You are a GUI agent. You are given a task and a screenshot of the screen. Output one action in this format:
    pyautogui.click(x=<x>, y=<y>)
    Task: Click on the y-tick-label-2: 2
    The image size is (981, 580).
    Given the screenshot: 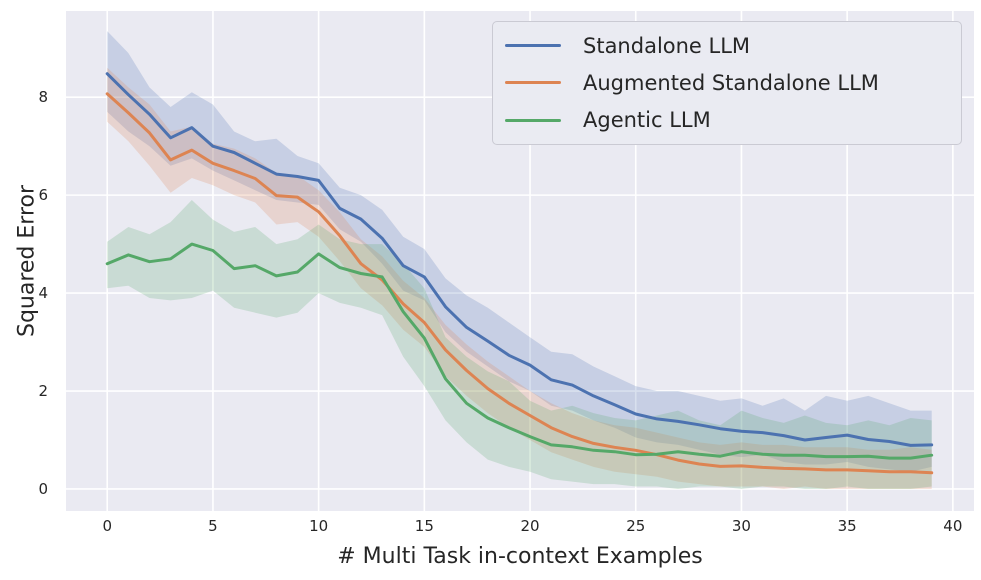 What is the action you would take?
    pyautogui.click(x=43, y=391)
    